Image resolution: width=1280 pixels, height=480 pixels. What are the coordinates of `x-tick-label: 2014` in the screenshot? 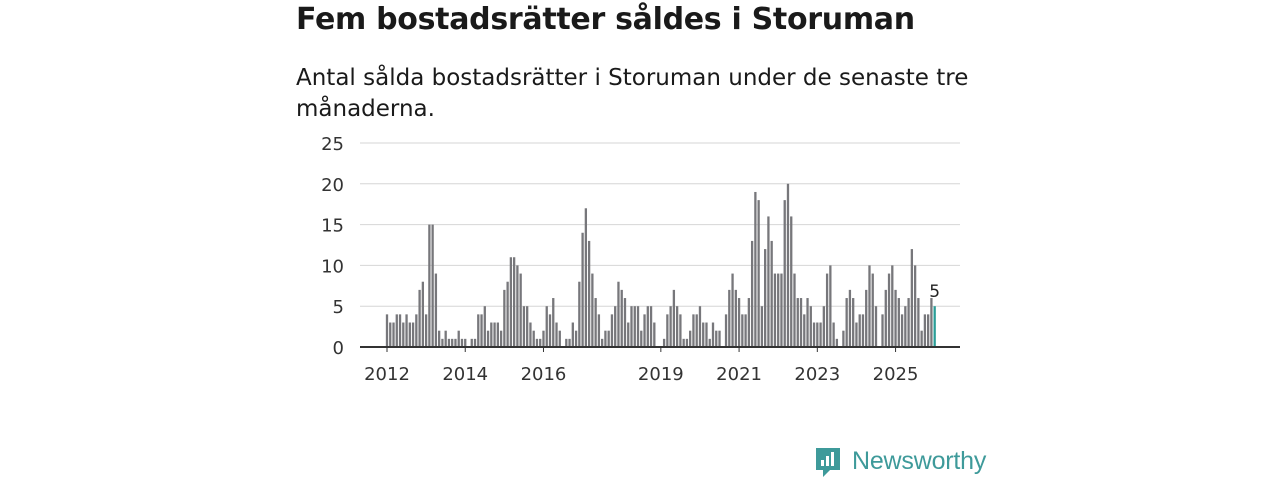 It's located at (465, 374).